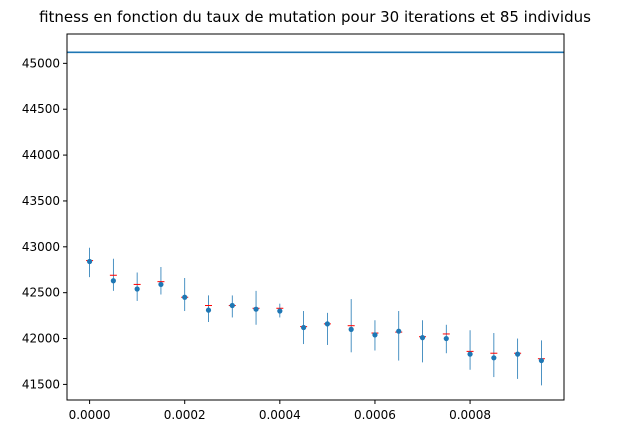  I want to click on x-tick-label: 0.0006, so click(375, 415).